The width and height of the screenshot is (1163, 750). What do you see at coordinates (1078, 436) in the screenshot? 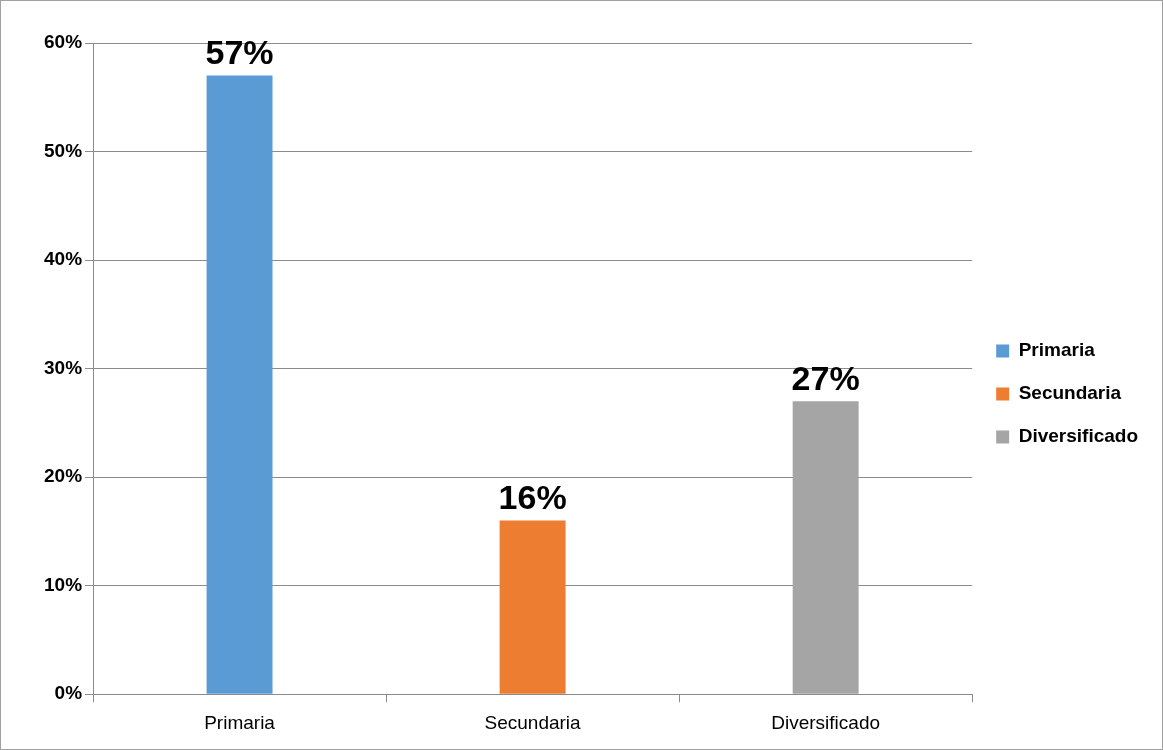
I see `legend-label: Diversificado` at bounding box center [1078, 436].